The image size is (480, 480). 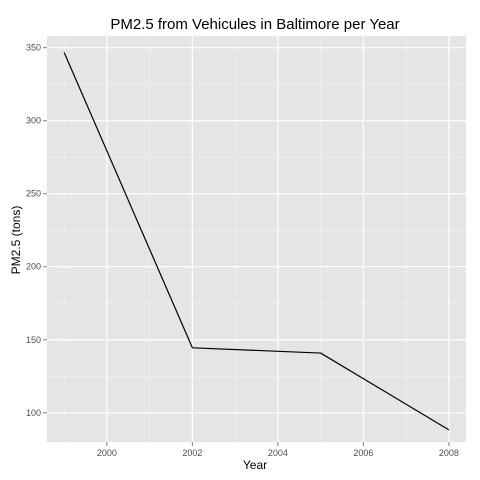 What do you see at coordinates (449, 453) in the screenshot?
I see `x-tick-label: 2008` at bounding box center [449, 453].